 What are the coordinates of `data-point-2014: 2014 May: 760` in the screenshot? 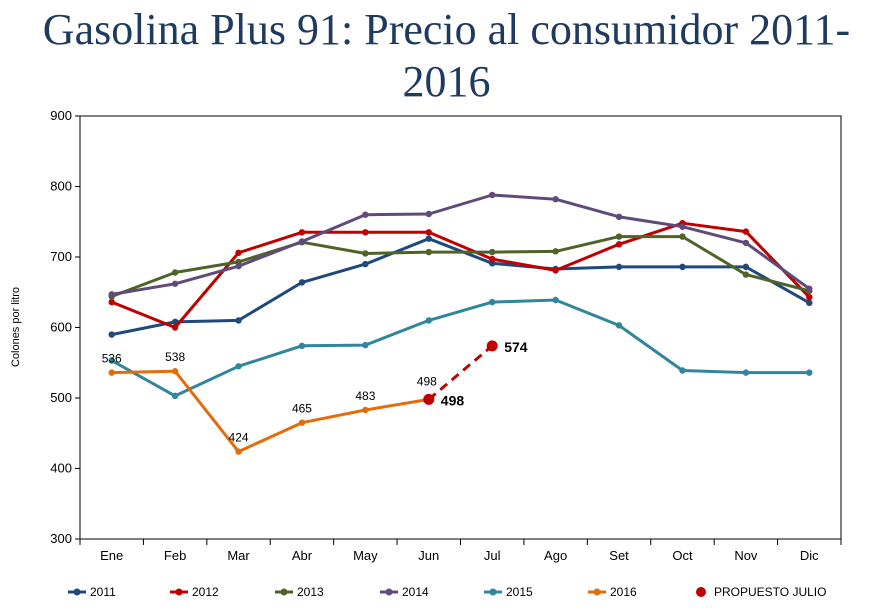 It's located at (365, 214).